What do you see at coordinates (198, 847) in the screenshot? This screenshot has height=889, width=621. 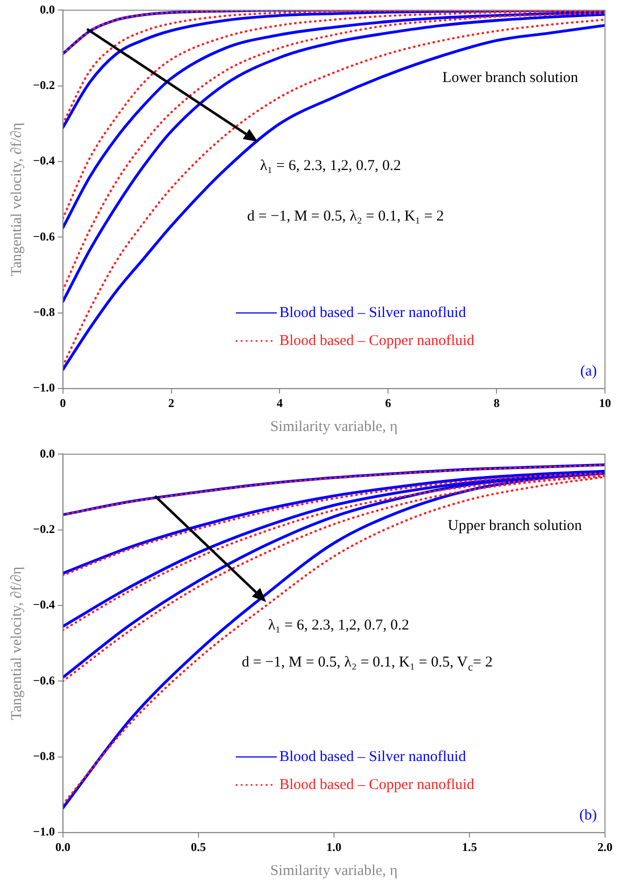 I see `x-tick-label: 0.5` at bounding box center [198, 847].